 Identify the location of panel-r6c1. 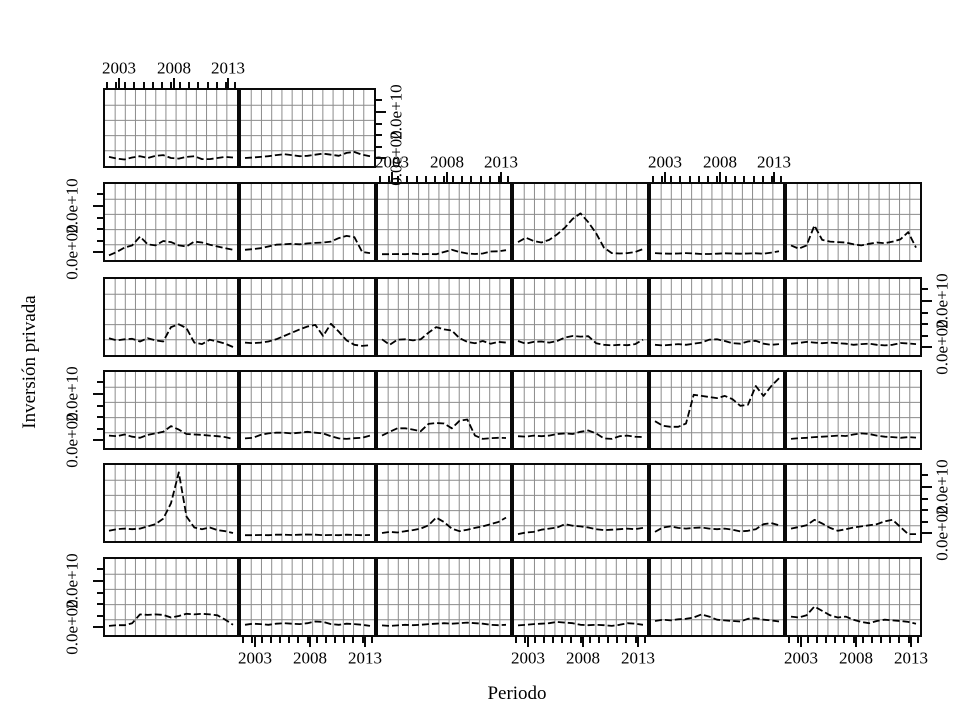
(171, 597).